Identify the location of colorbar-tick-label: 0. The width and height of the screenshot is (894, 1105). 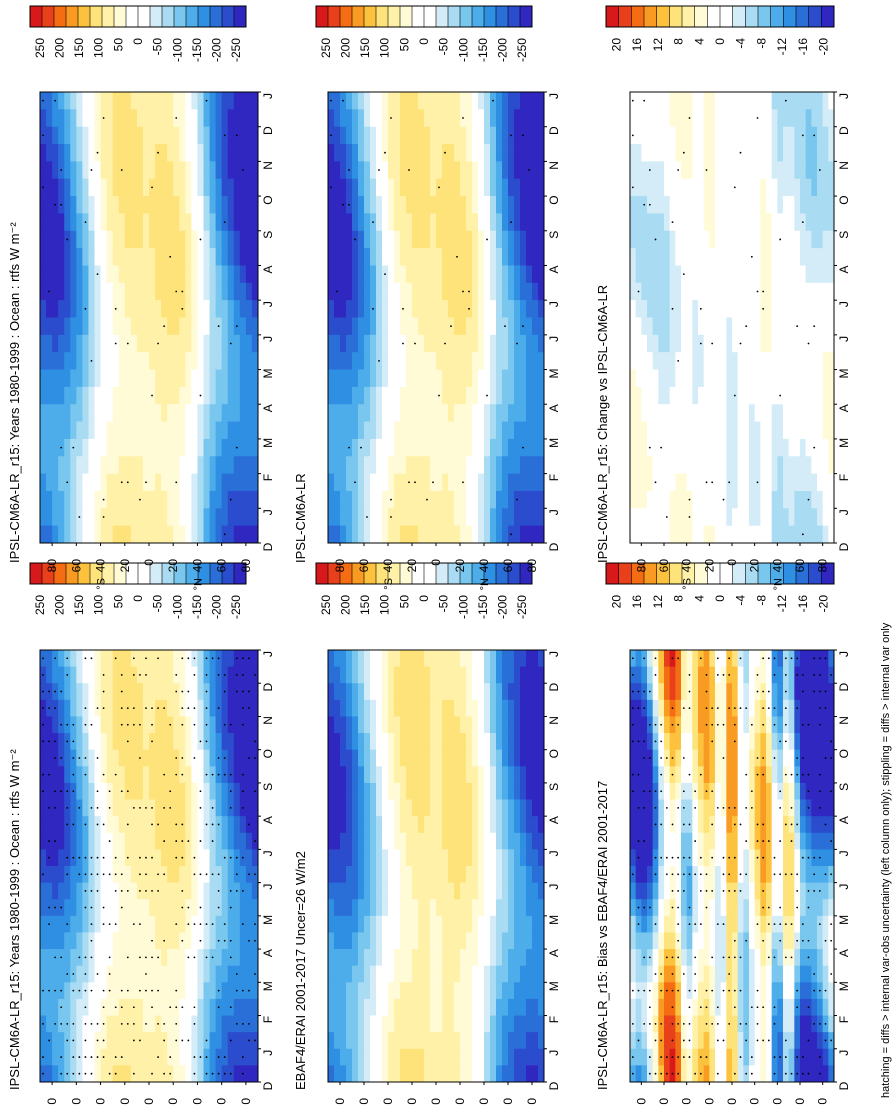
(424, 41).